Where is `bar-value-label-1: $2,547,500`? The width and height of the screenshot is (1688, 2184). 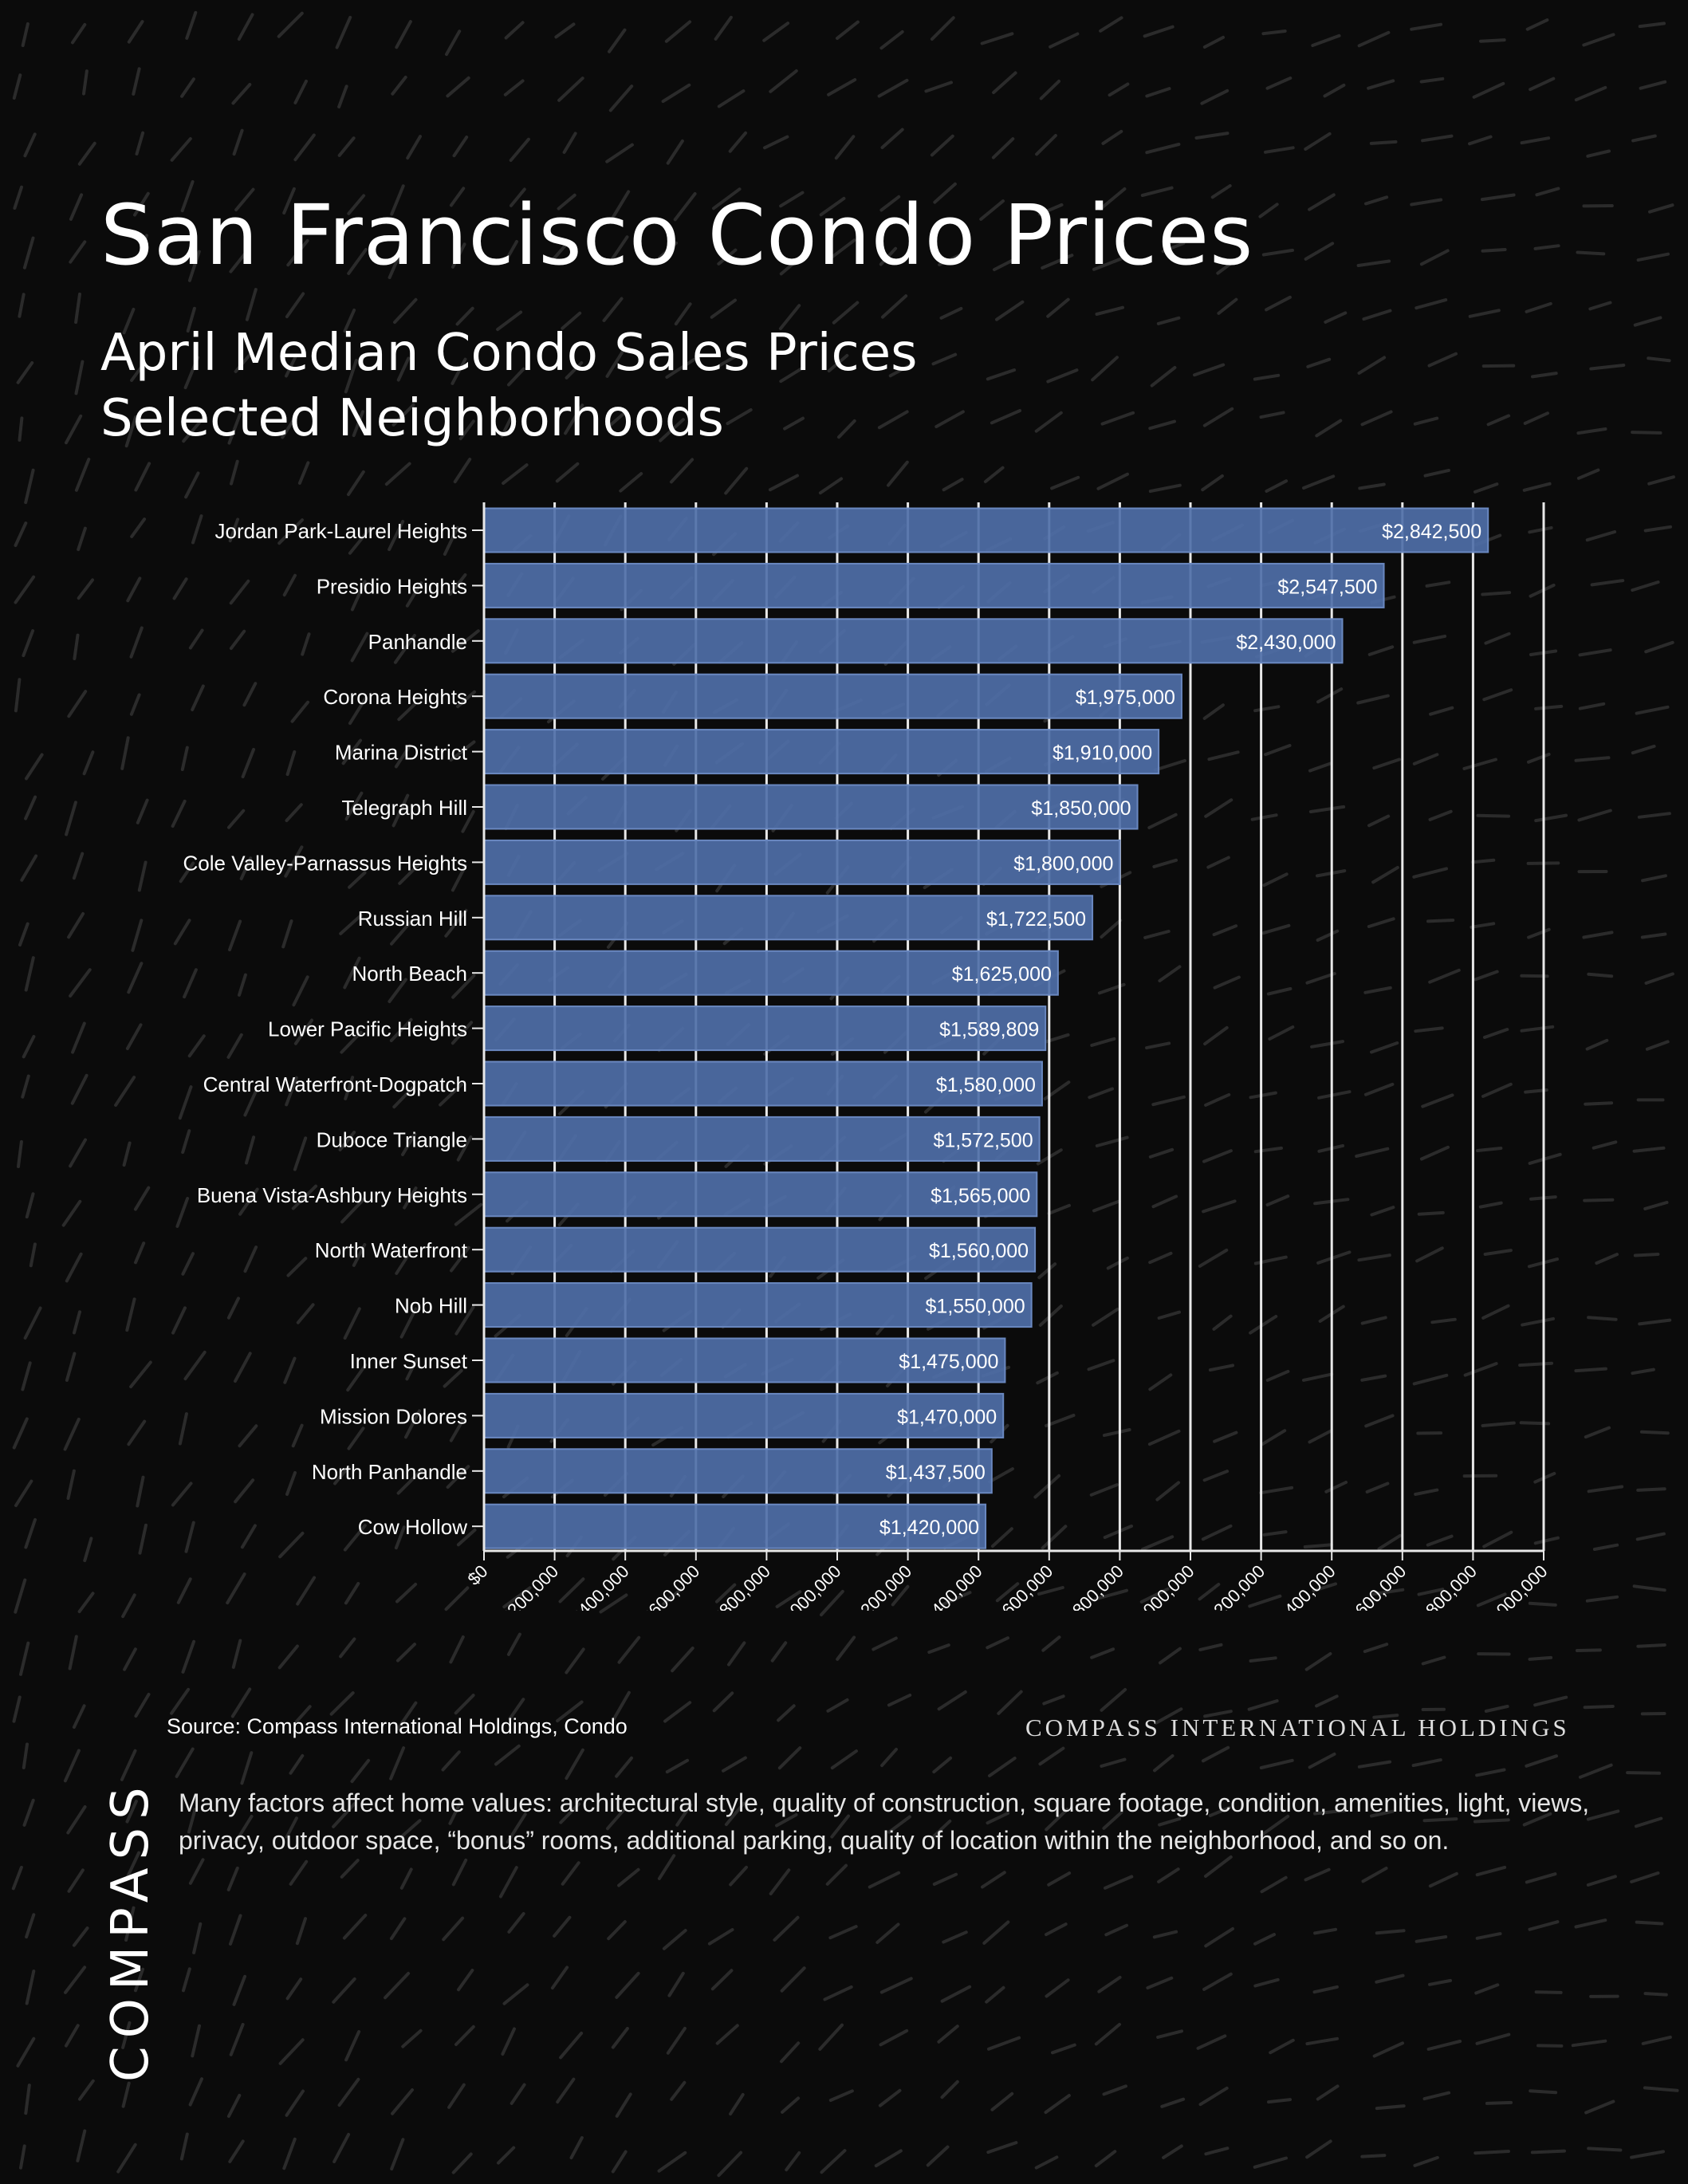 bar-value-label-1: $2,547,500 is located at coordinates (1327, 587).